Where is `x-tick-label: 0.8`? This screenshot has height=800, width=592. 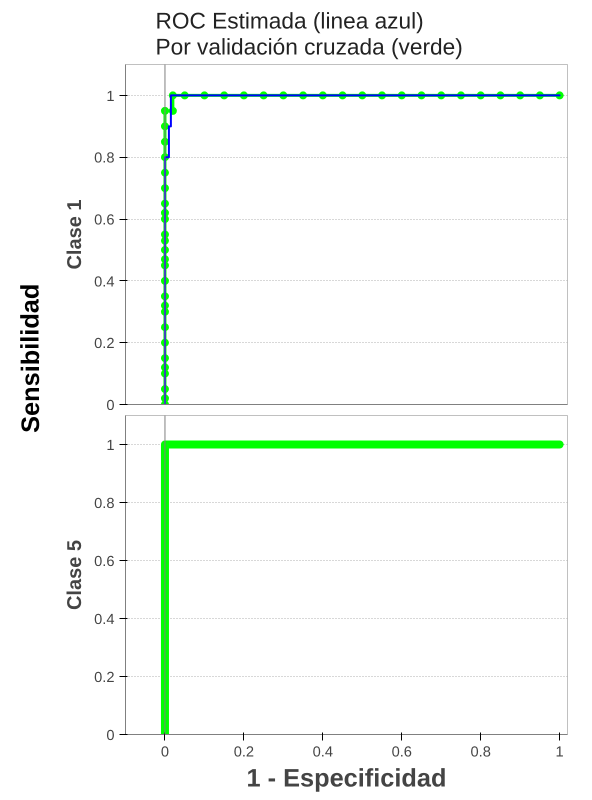 x-tick-label: 0.8 is located at coordinates (480, 752).